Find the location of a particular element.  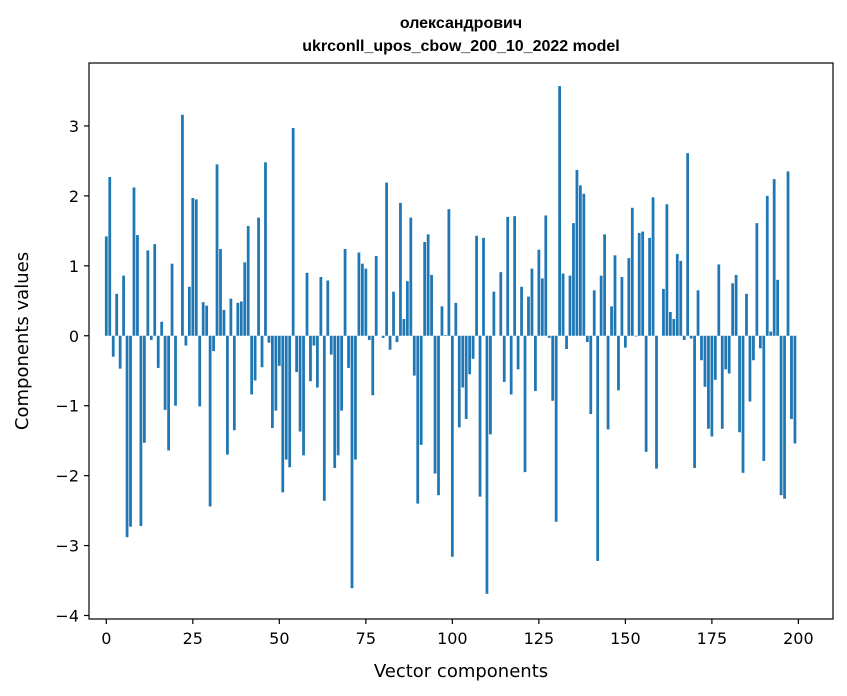

y-tick-label: −1 is located at coordinates (67, 406).